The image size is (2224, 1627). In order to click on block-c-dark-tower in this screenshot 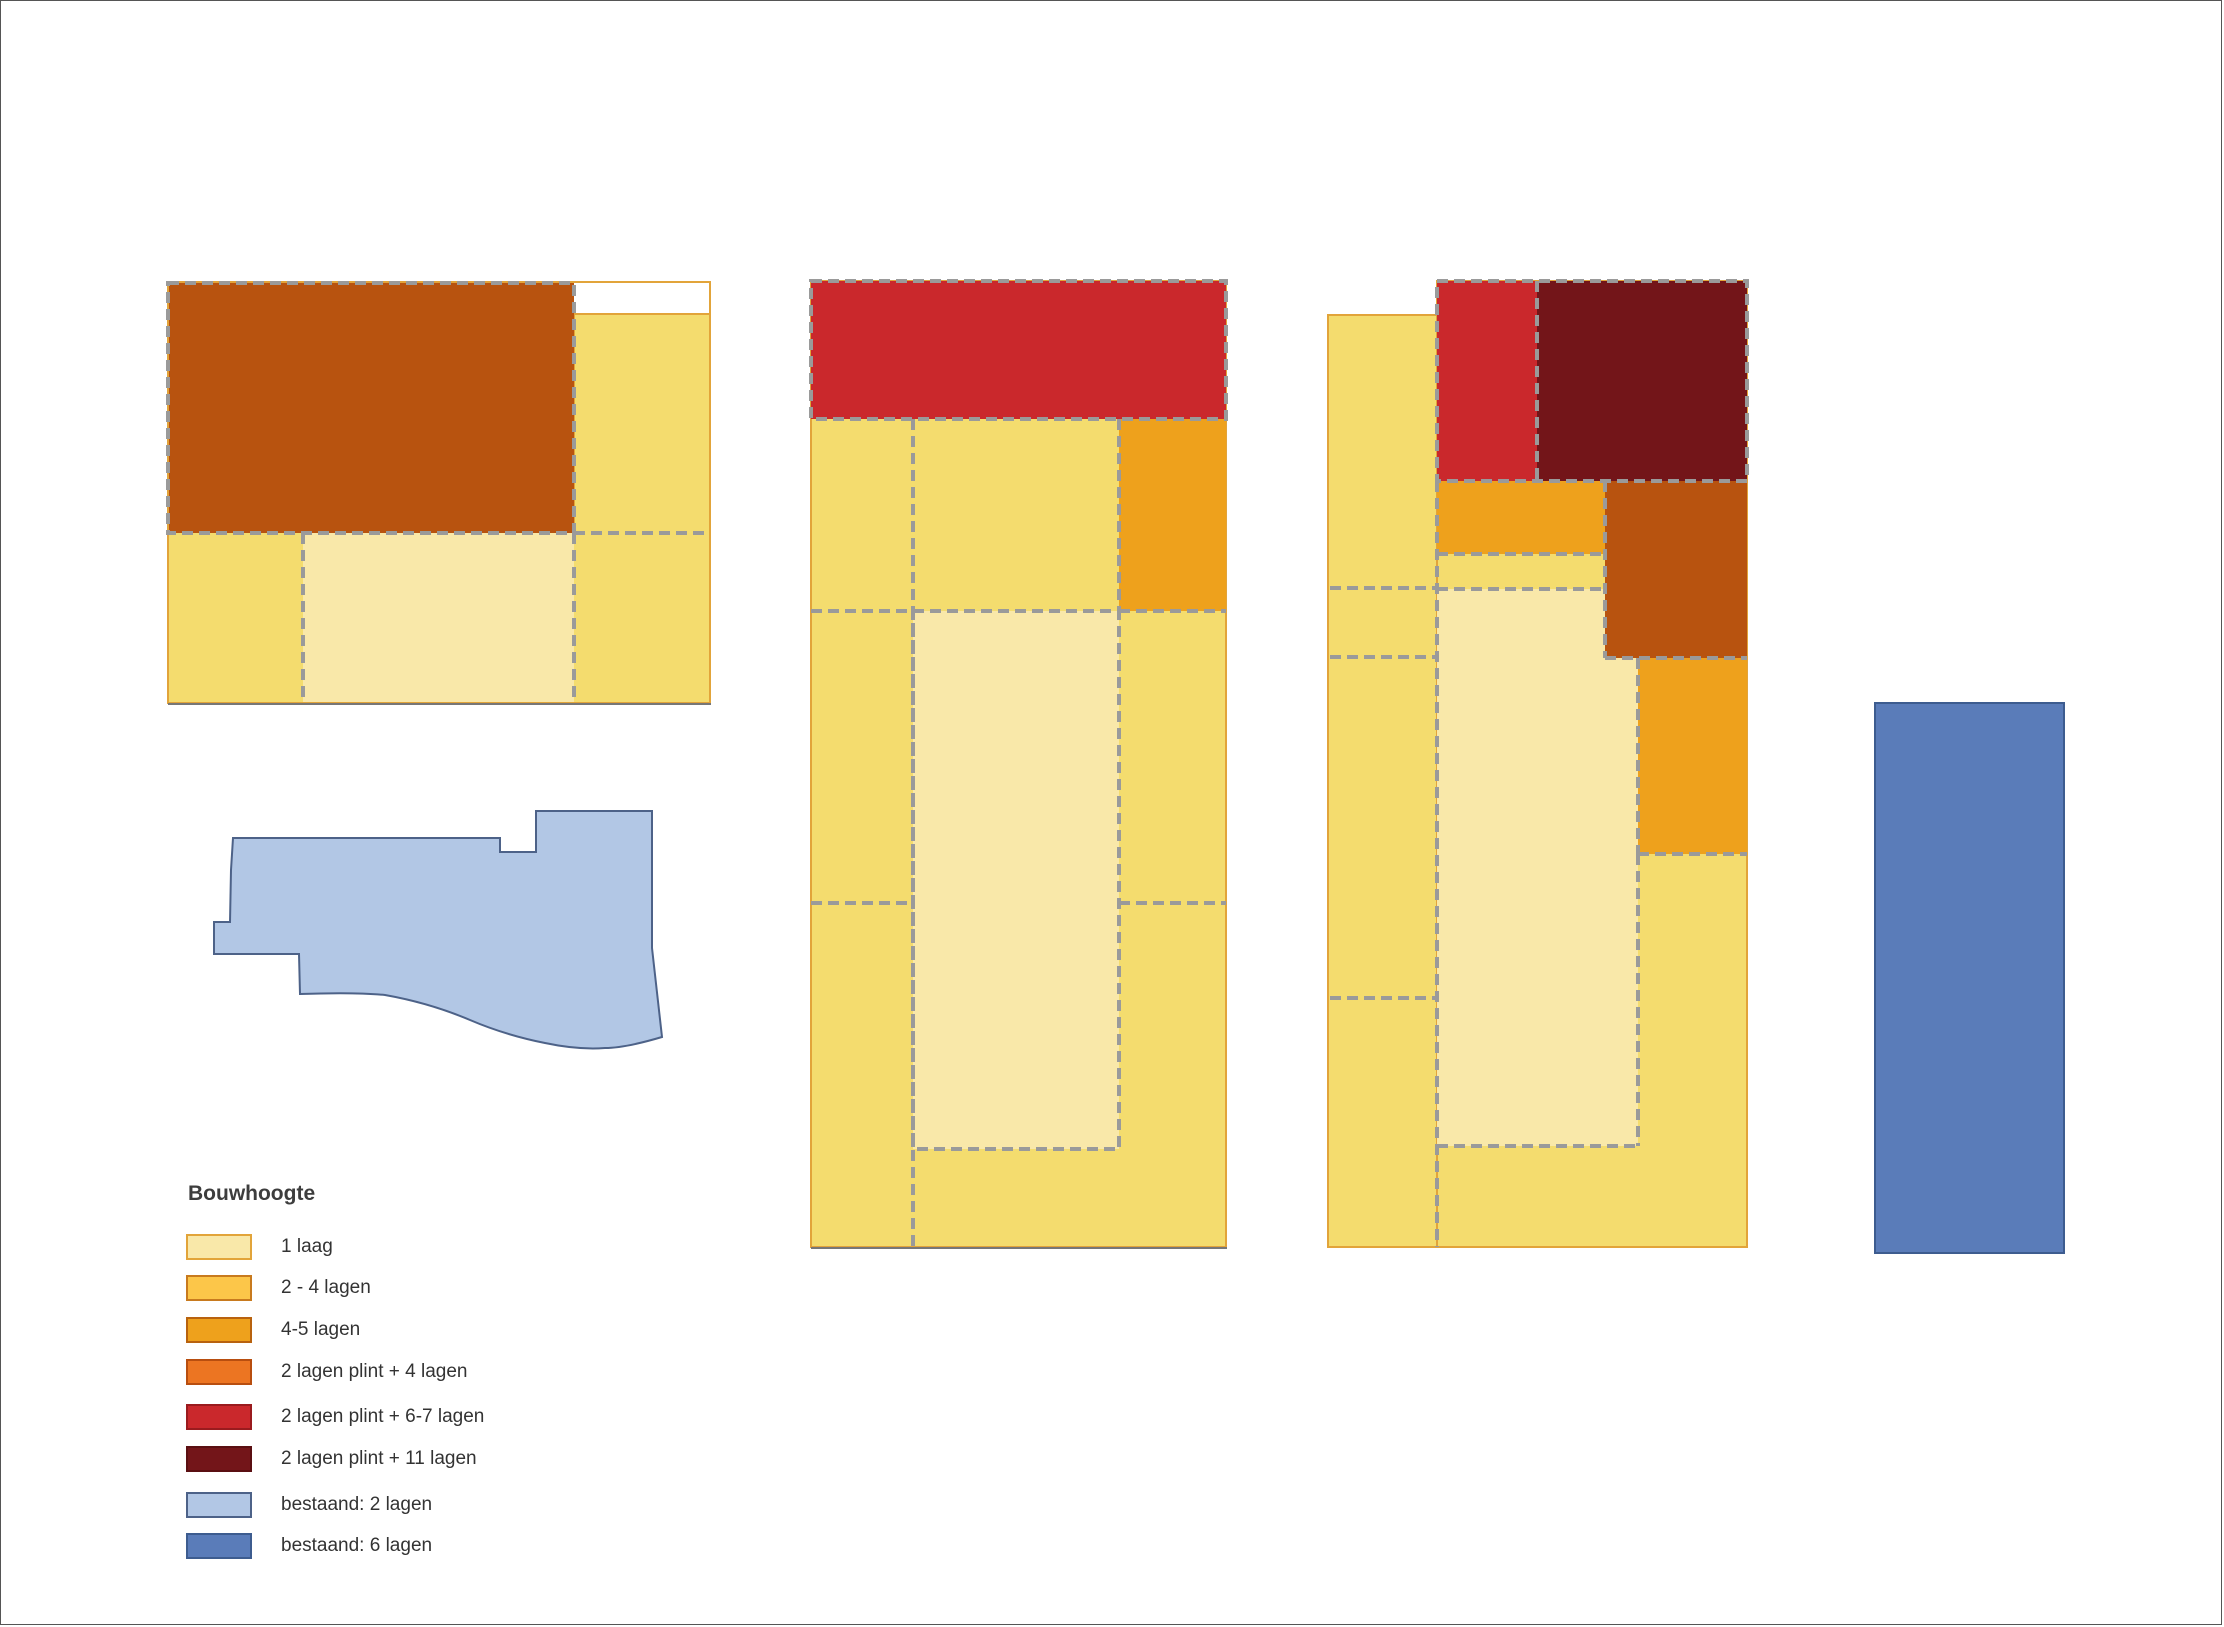, I will do `click(1642, 381)`.